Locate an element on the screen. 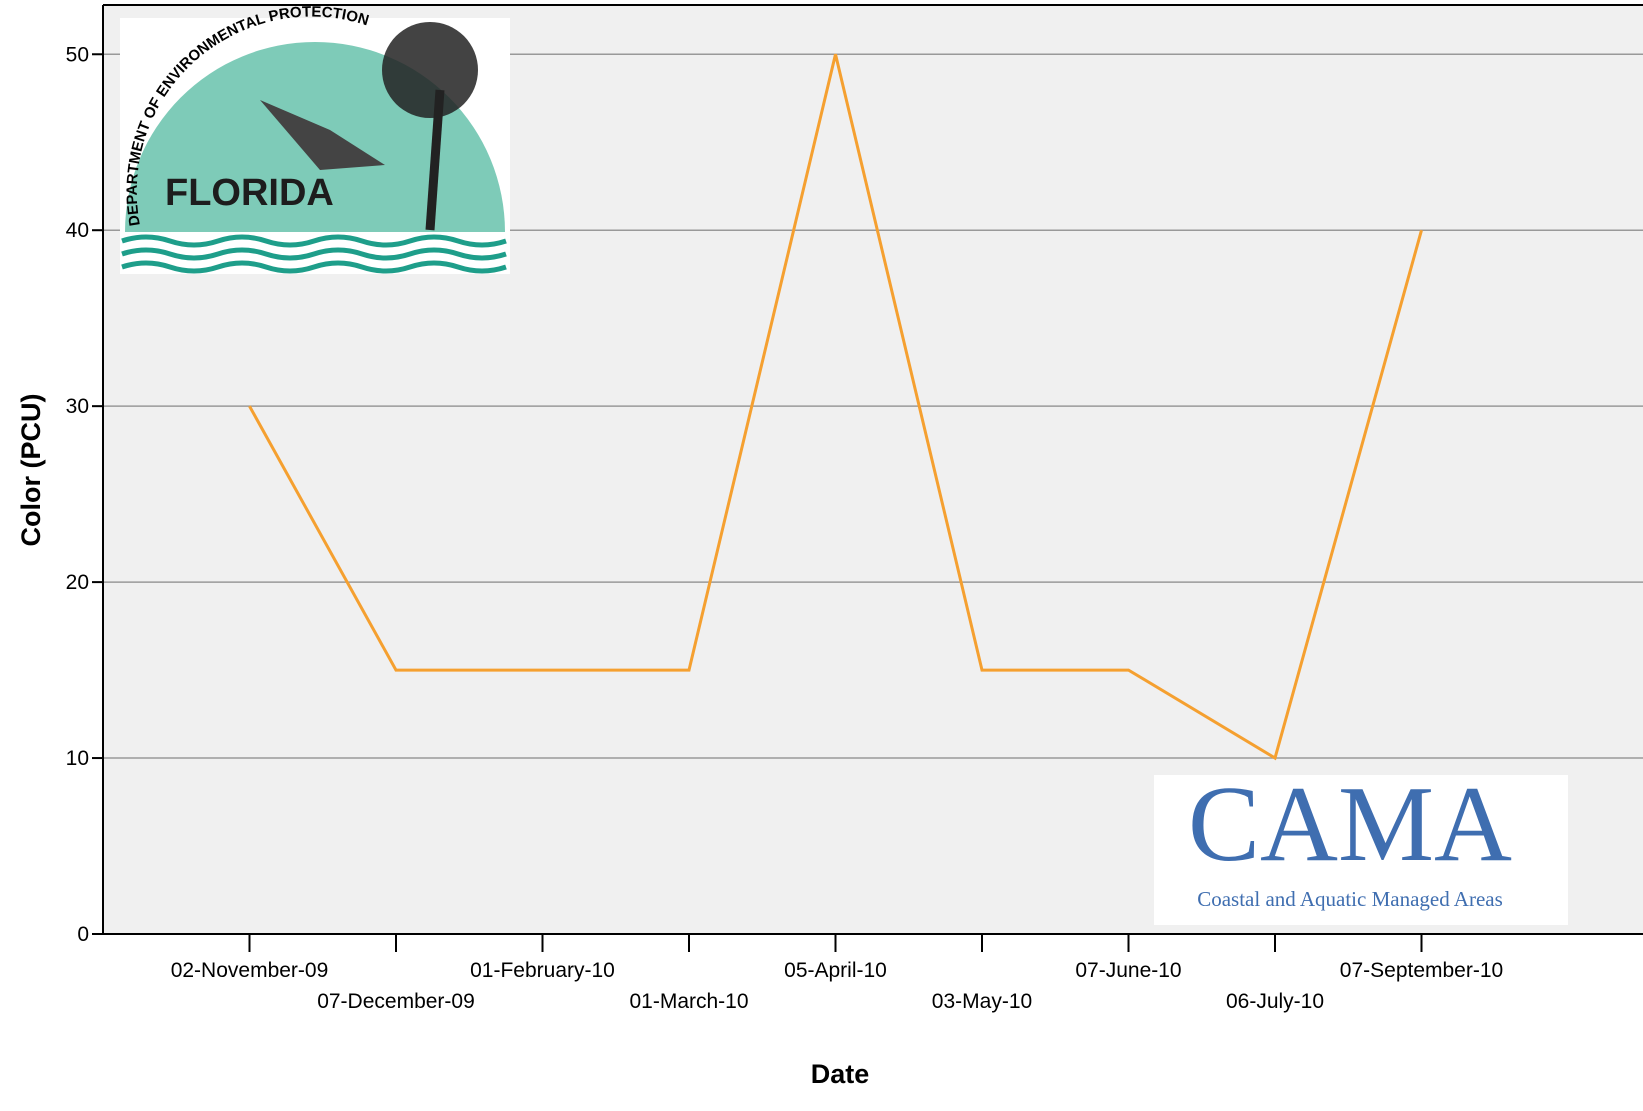  logo-bird is located at coordinates (322, 135).